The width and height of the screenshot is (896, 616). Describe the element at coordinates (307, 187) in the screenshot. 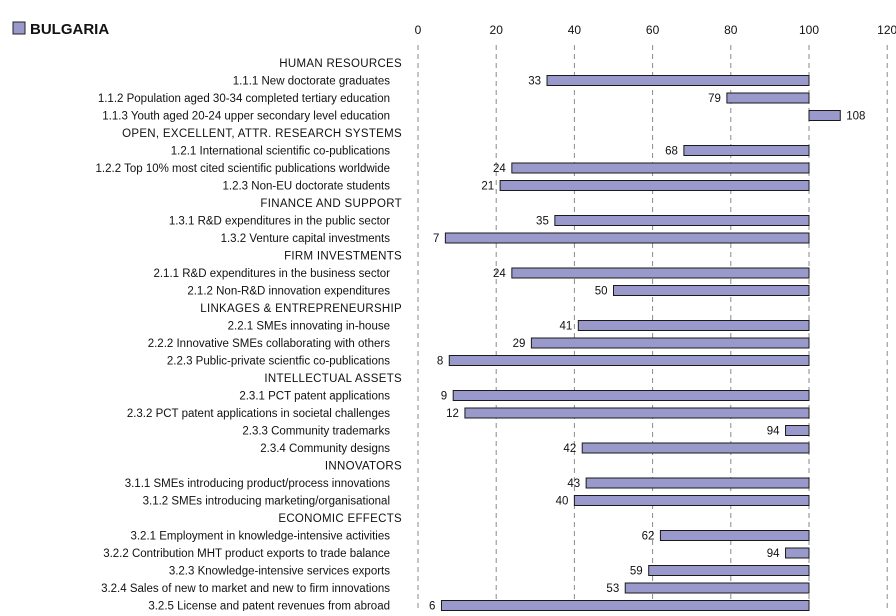

I see `row-label: 1.2.3 Non-EU doctorate students` at that location.